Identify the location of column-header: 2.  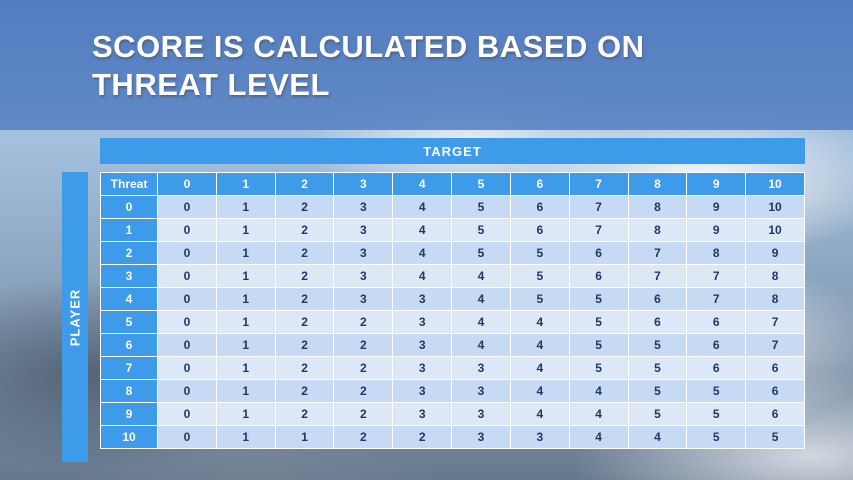
(304, 184).